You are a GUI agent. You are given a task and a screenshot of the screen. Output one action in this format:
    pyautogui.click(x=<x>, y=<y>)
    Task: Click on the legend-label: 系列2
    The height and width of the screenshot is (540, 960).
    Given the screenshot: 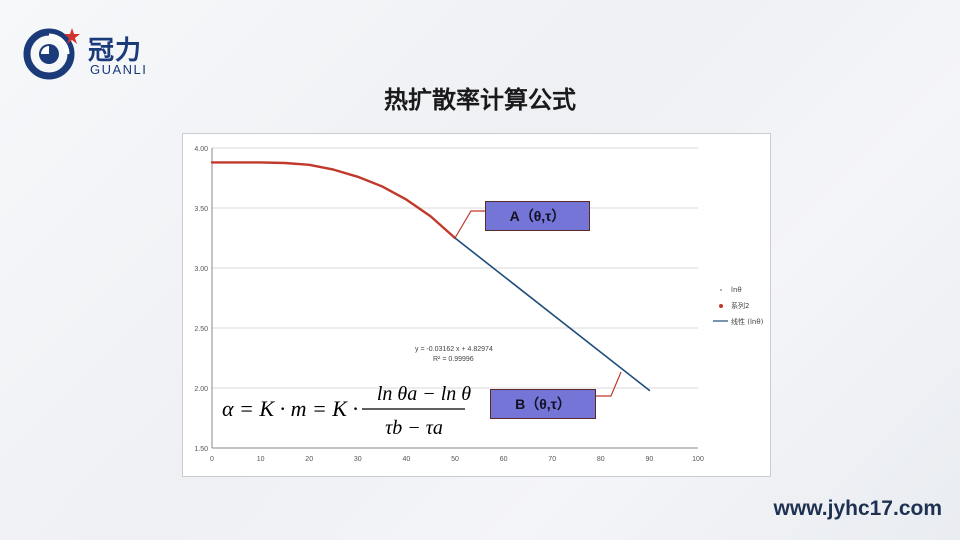 What is the action you would take?
    pyautogui.click(x=740, y=305)
    